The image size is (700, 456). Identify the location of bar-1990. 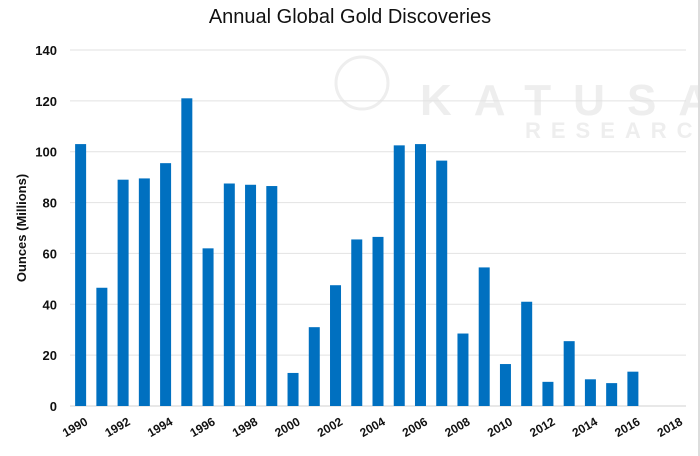
(81, 275).